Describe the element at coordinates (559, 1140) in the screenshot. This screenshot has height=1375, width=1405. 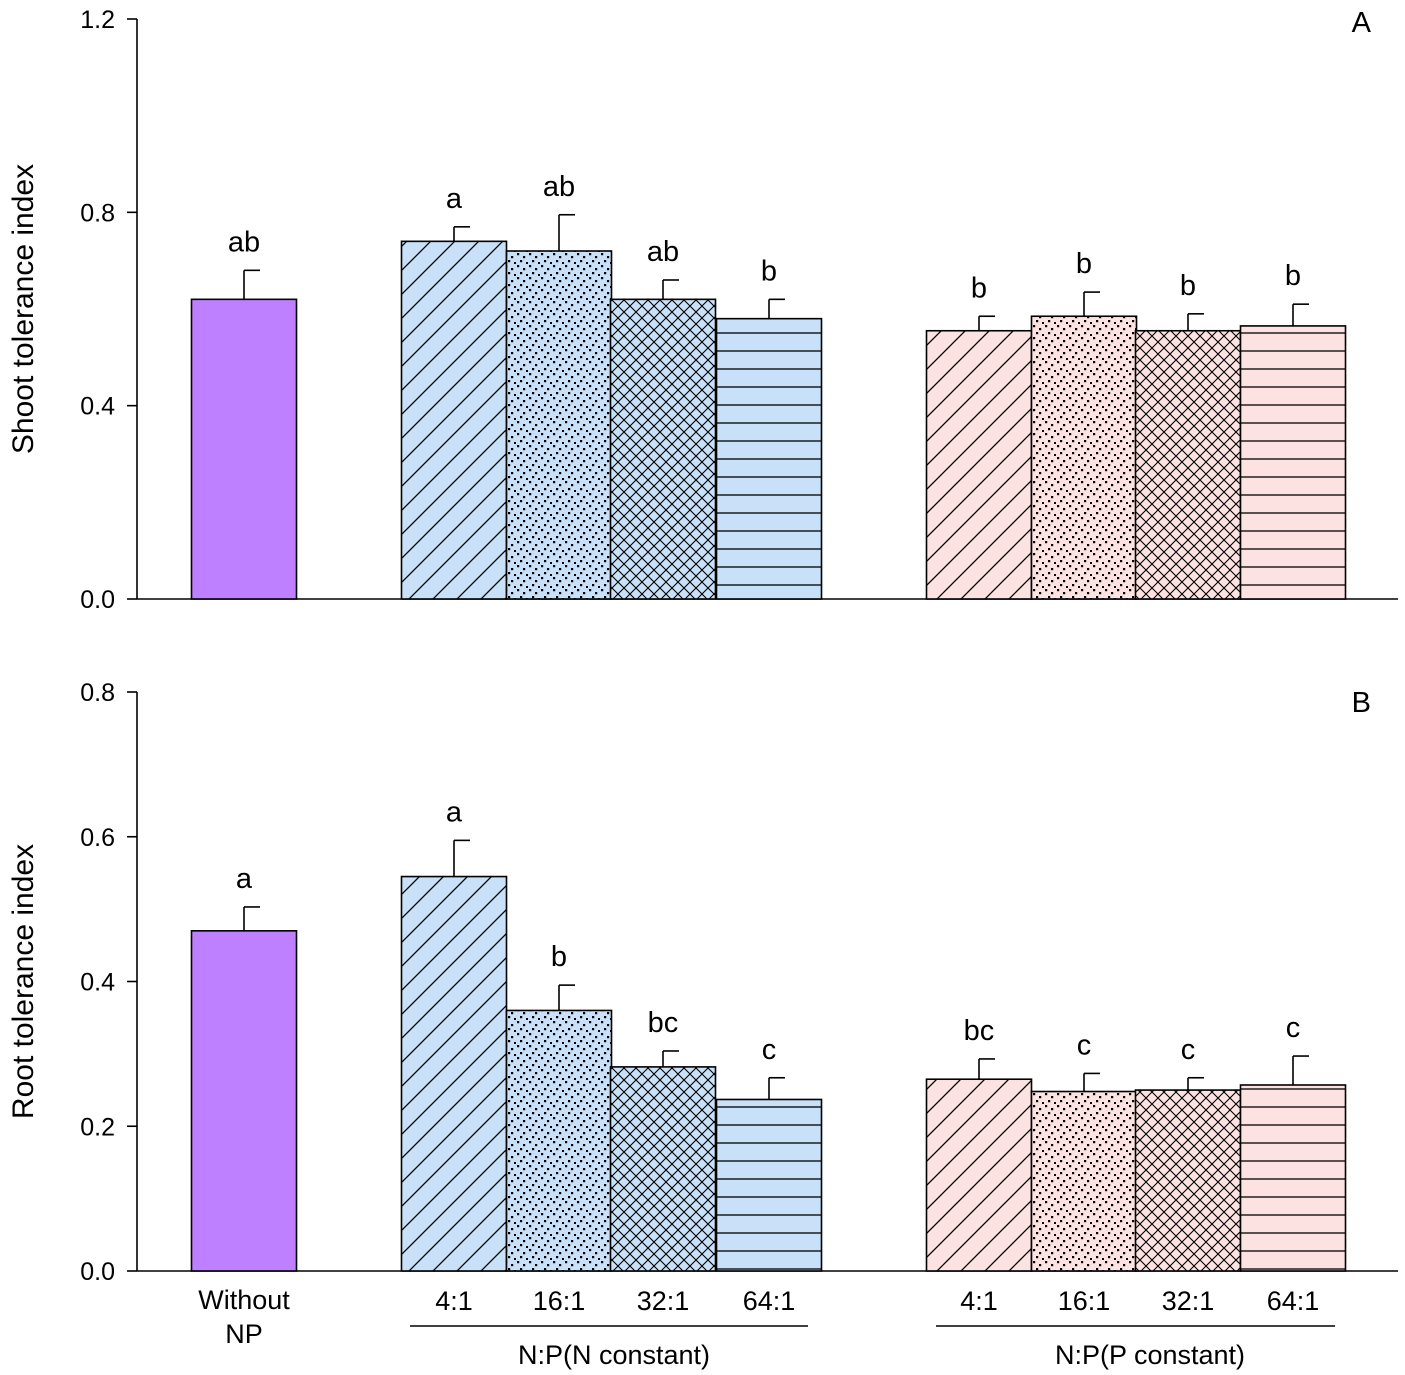
I see `panel-b-bar-n-constant-16-1-pattern` at that location.